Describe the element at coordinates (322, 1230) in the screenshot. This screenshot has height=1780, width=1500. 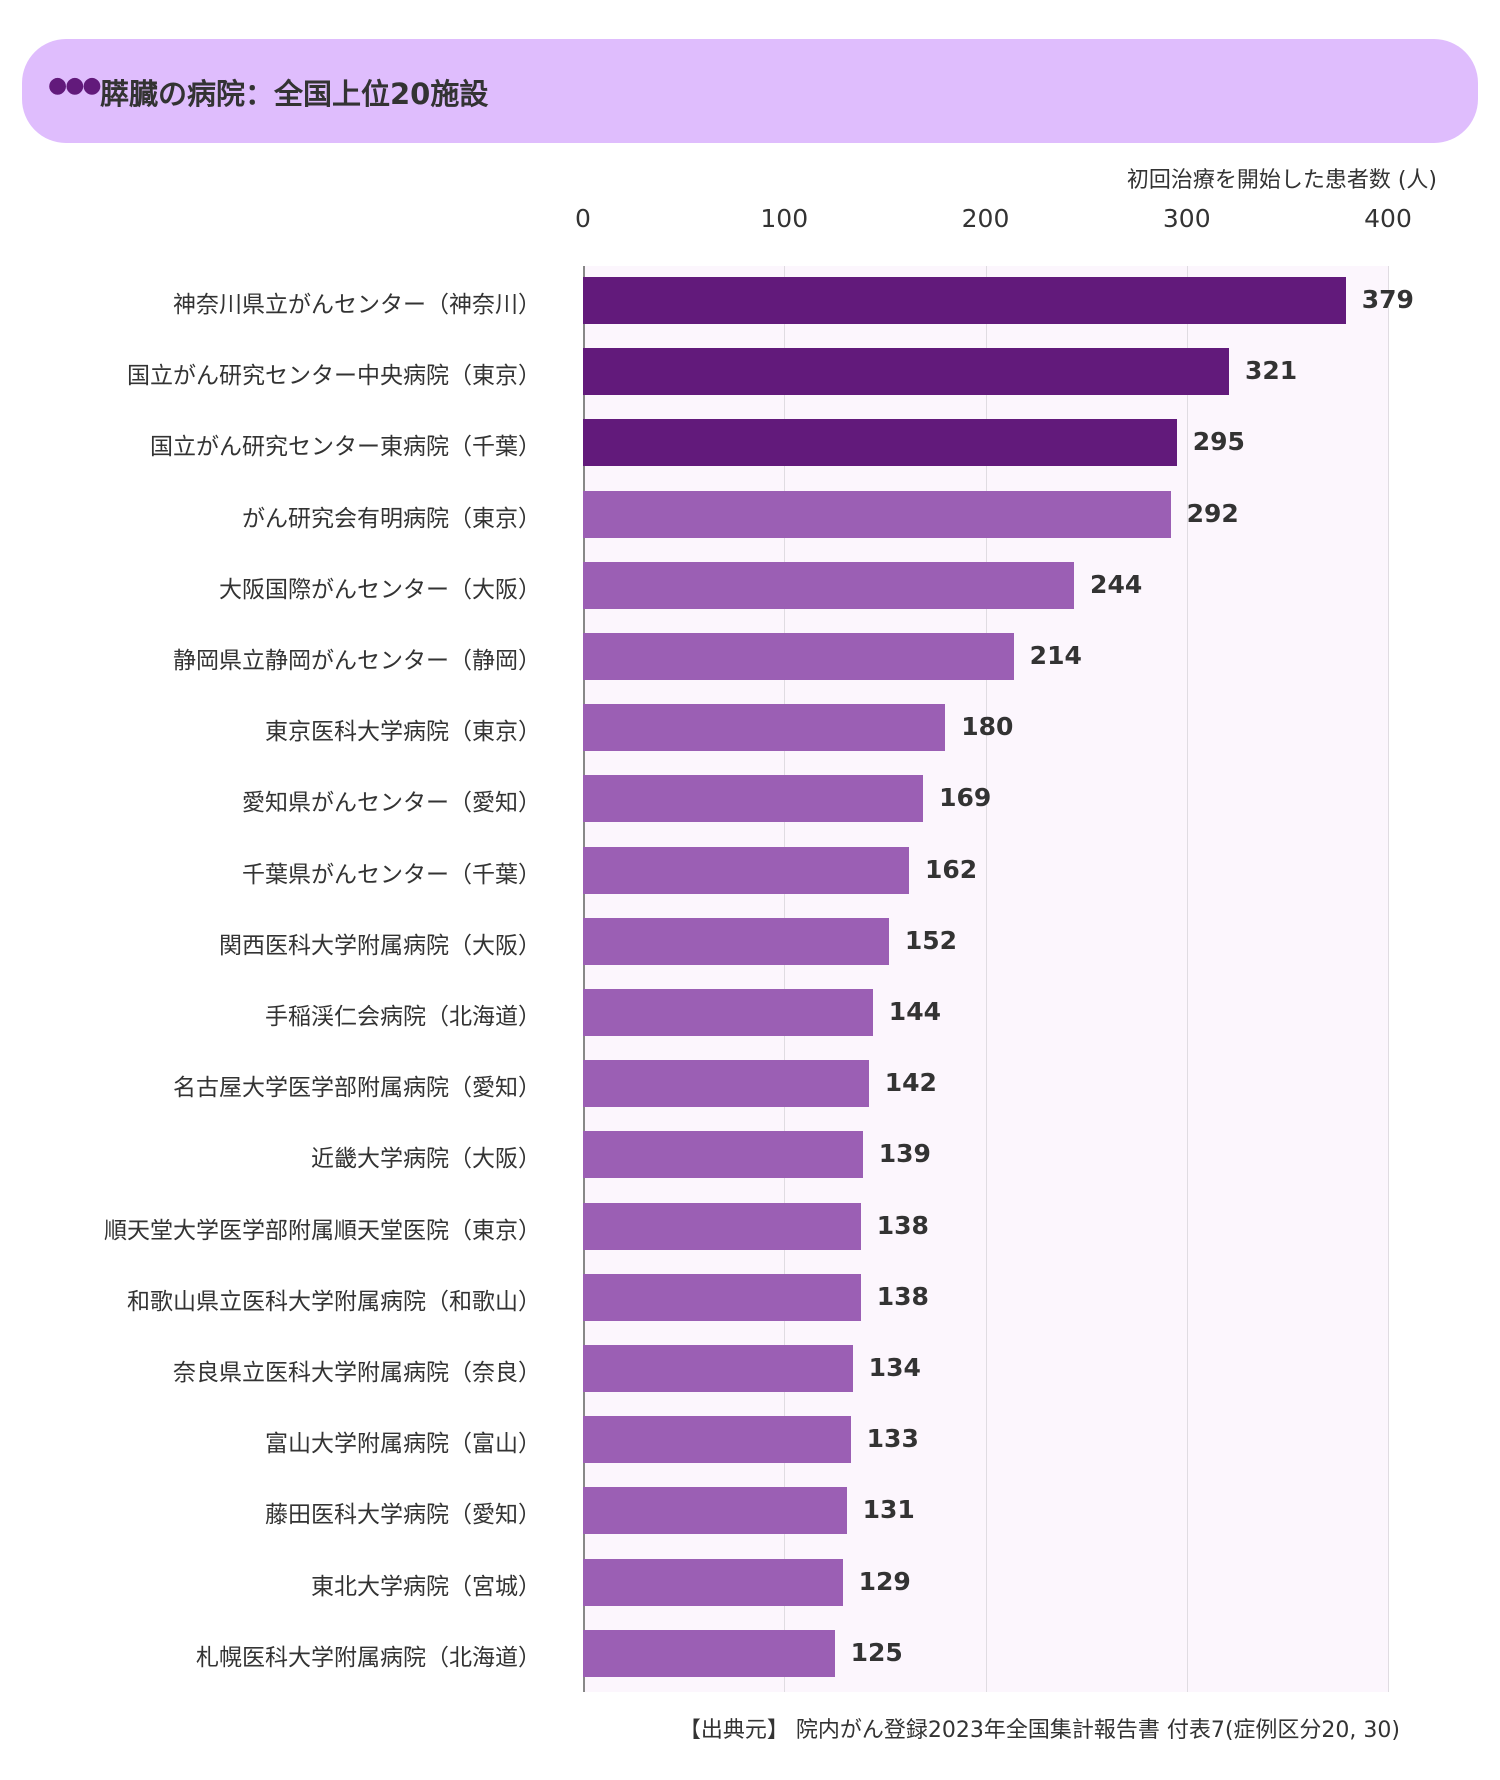
I see `category-label: 順天堂大学医学部附属順天堂医院（東京）` at that location.